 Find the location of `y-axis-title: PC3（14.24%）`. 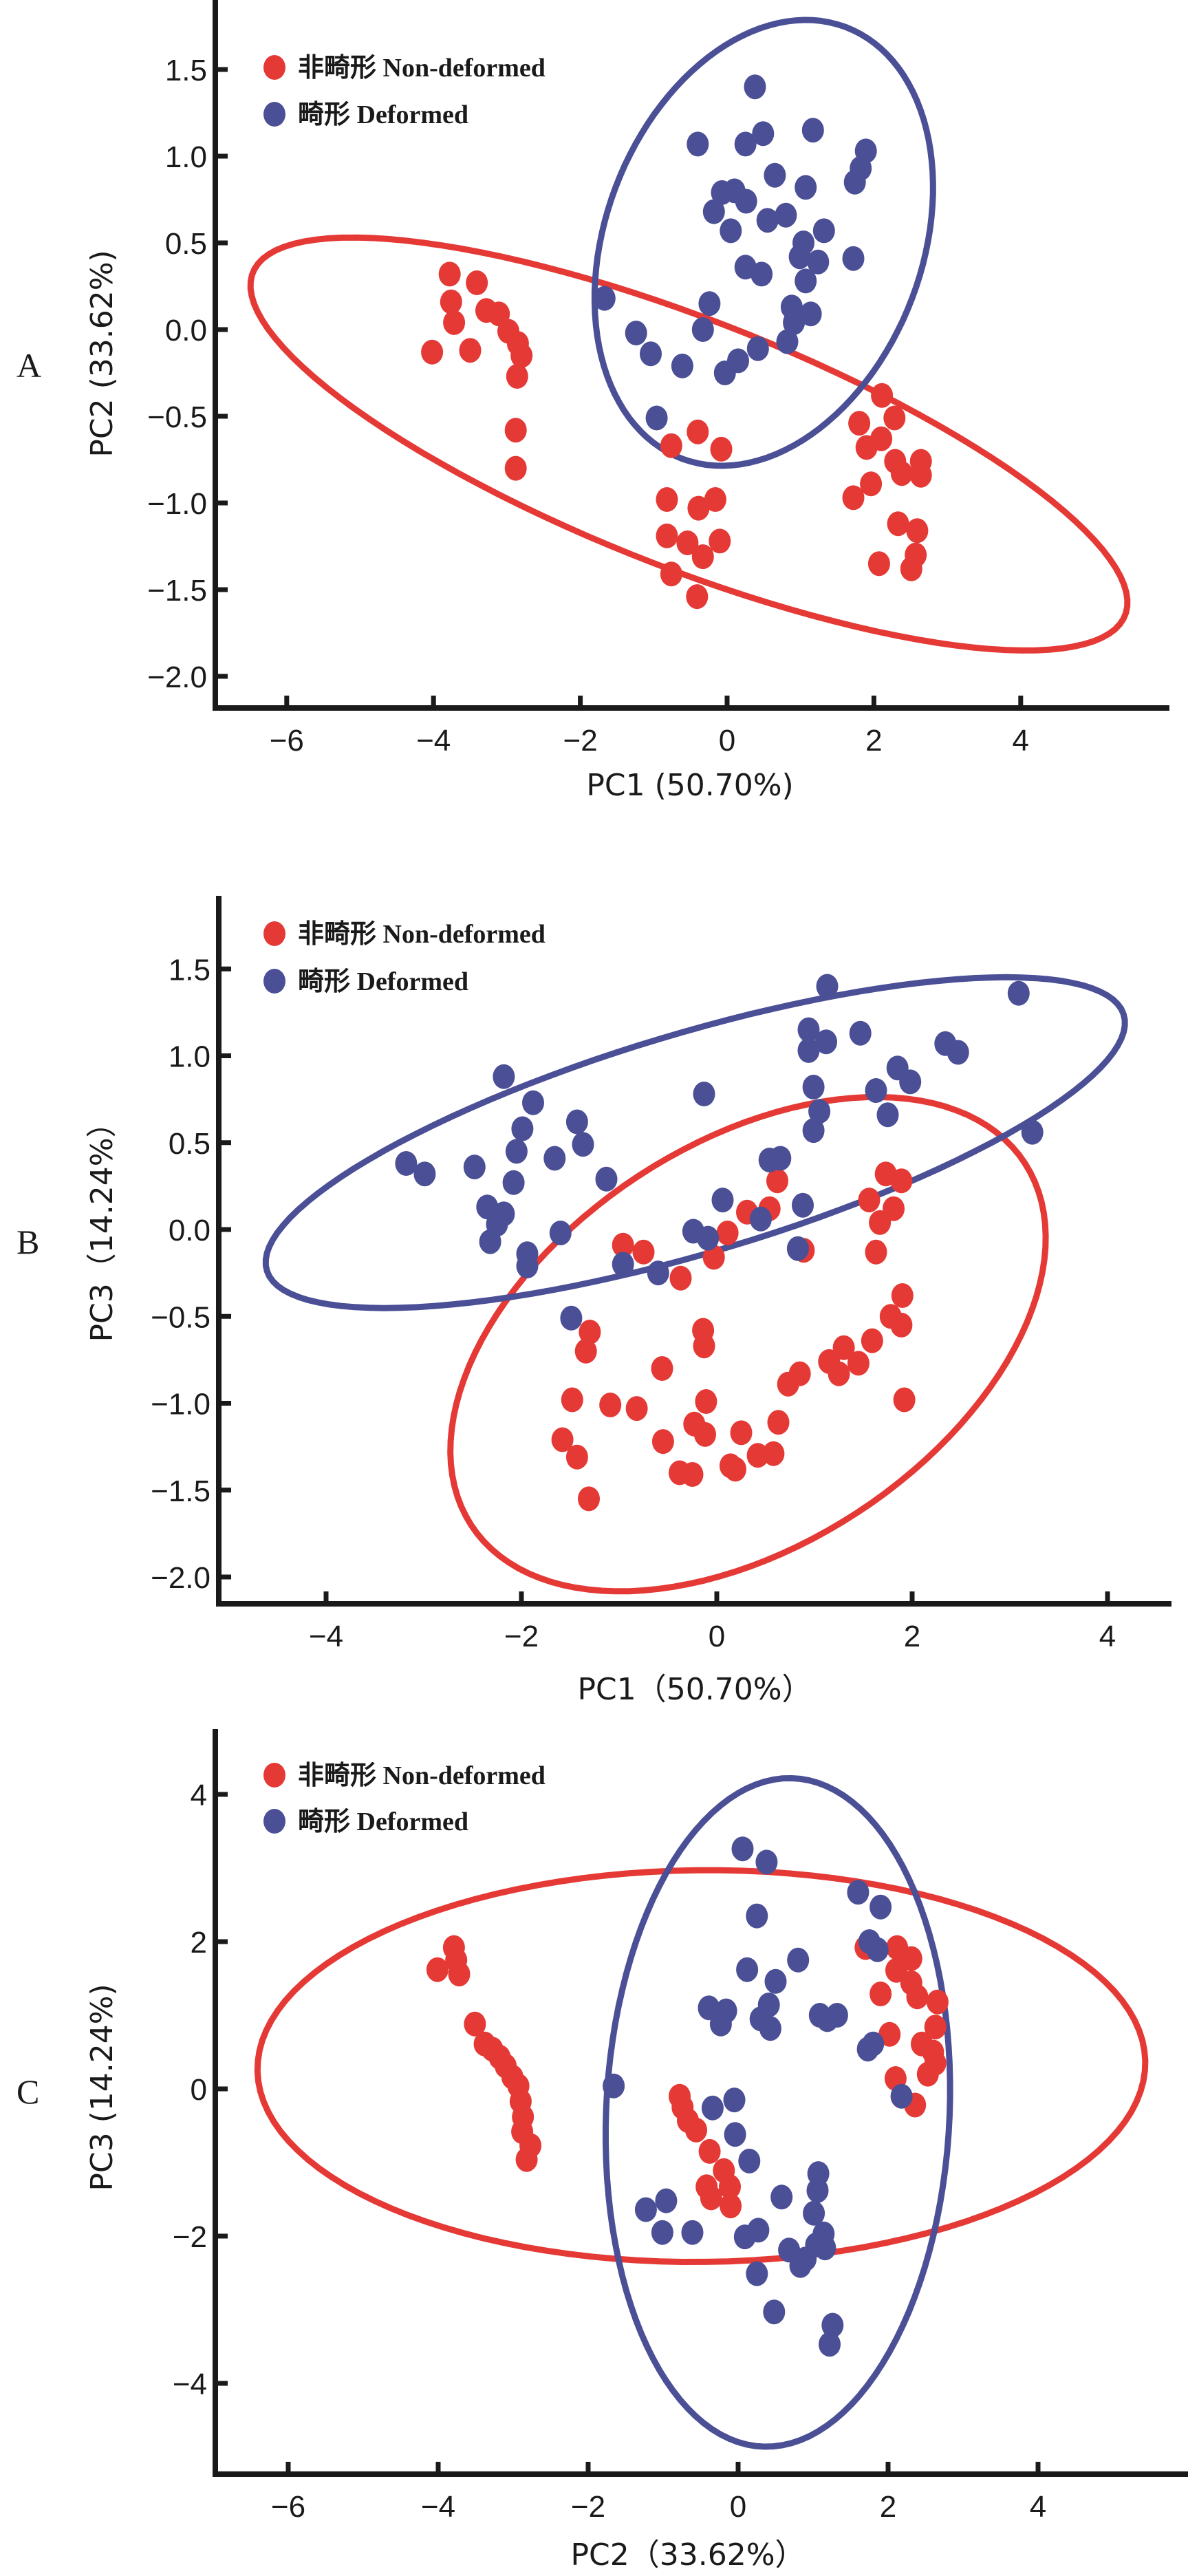

y-axis-title: PC3（14.24%） is located at coordinates (102, 1224).